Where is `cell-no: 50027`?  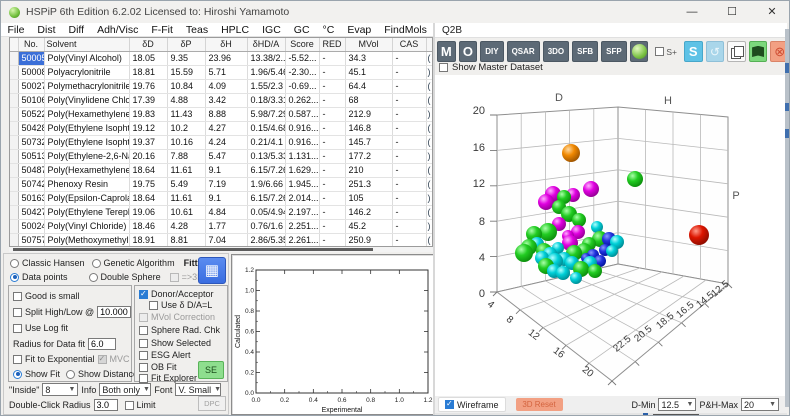
cell-no: 50027 is located at coordinates (31, 86).